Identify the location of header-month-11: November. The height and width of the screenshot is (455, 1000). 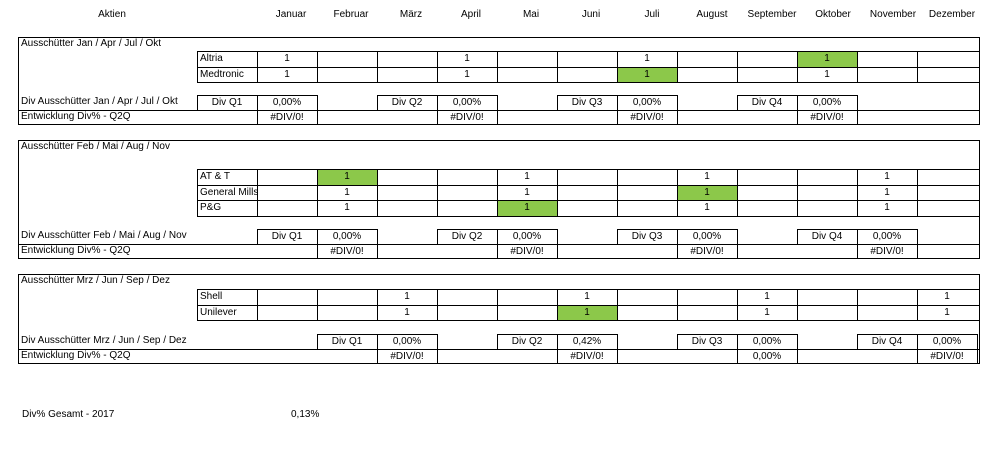
(893, 14).